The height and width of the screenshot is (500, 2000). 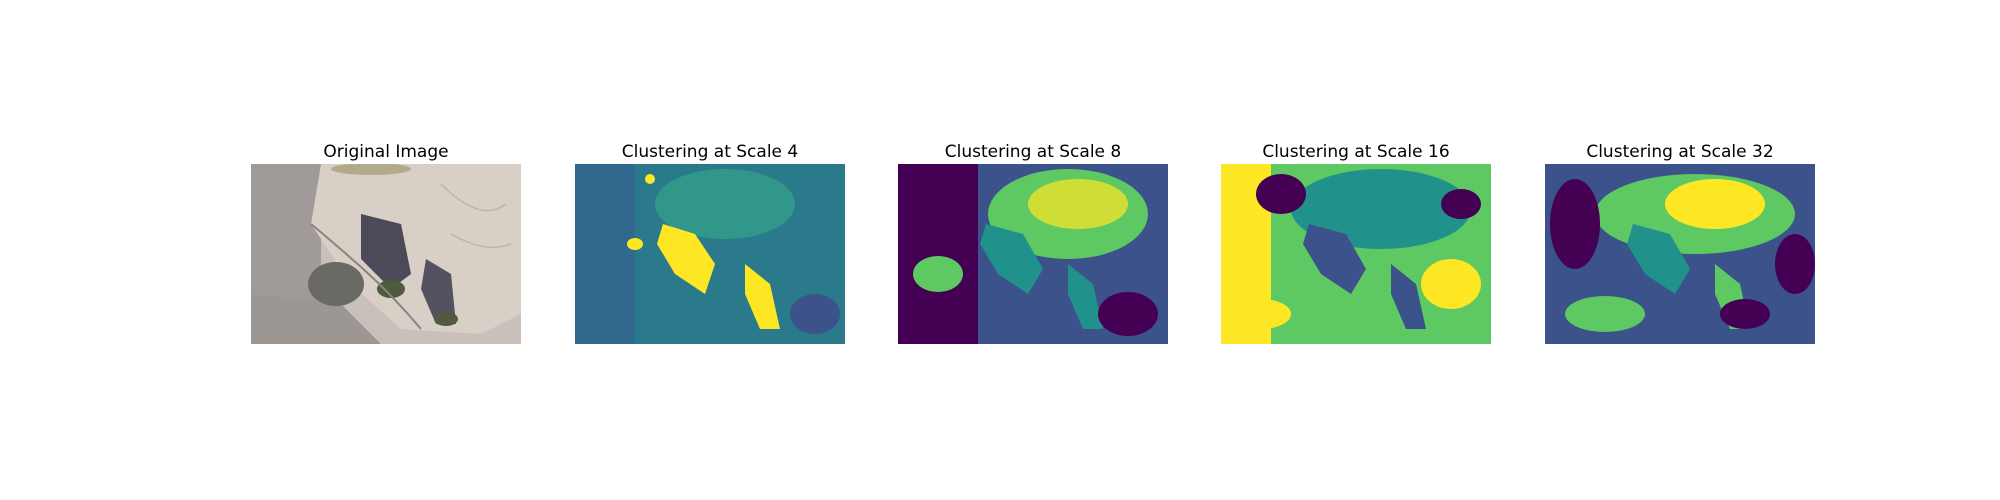 I want to click on panel-original-image: Original Image, so click(x=386, y=242).